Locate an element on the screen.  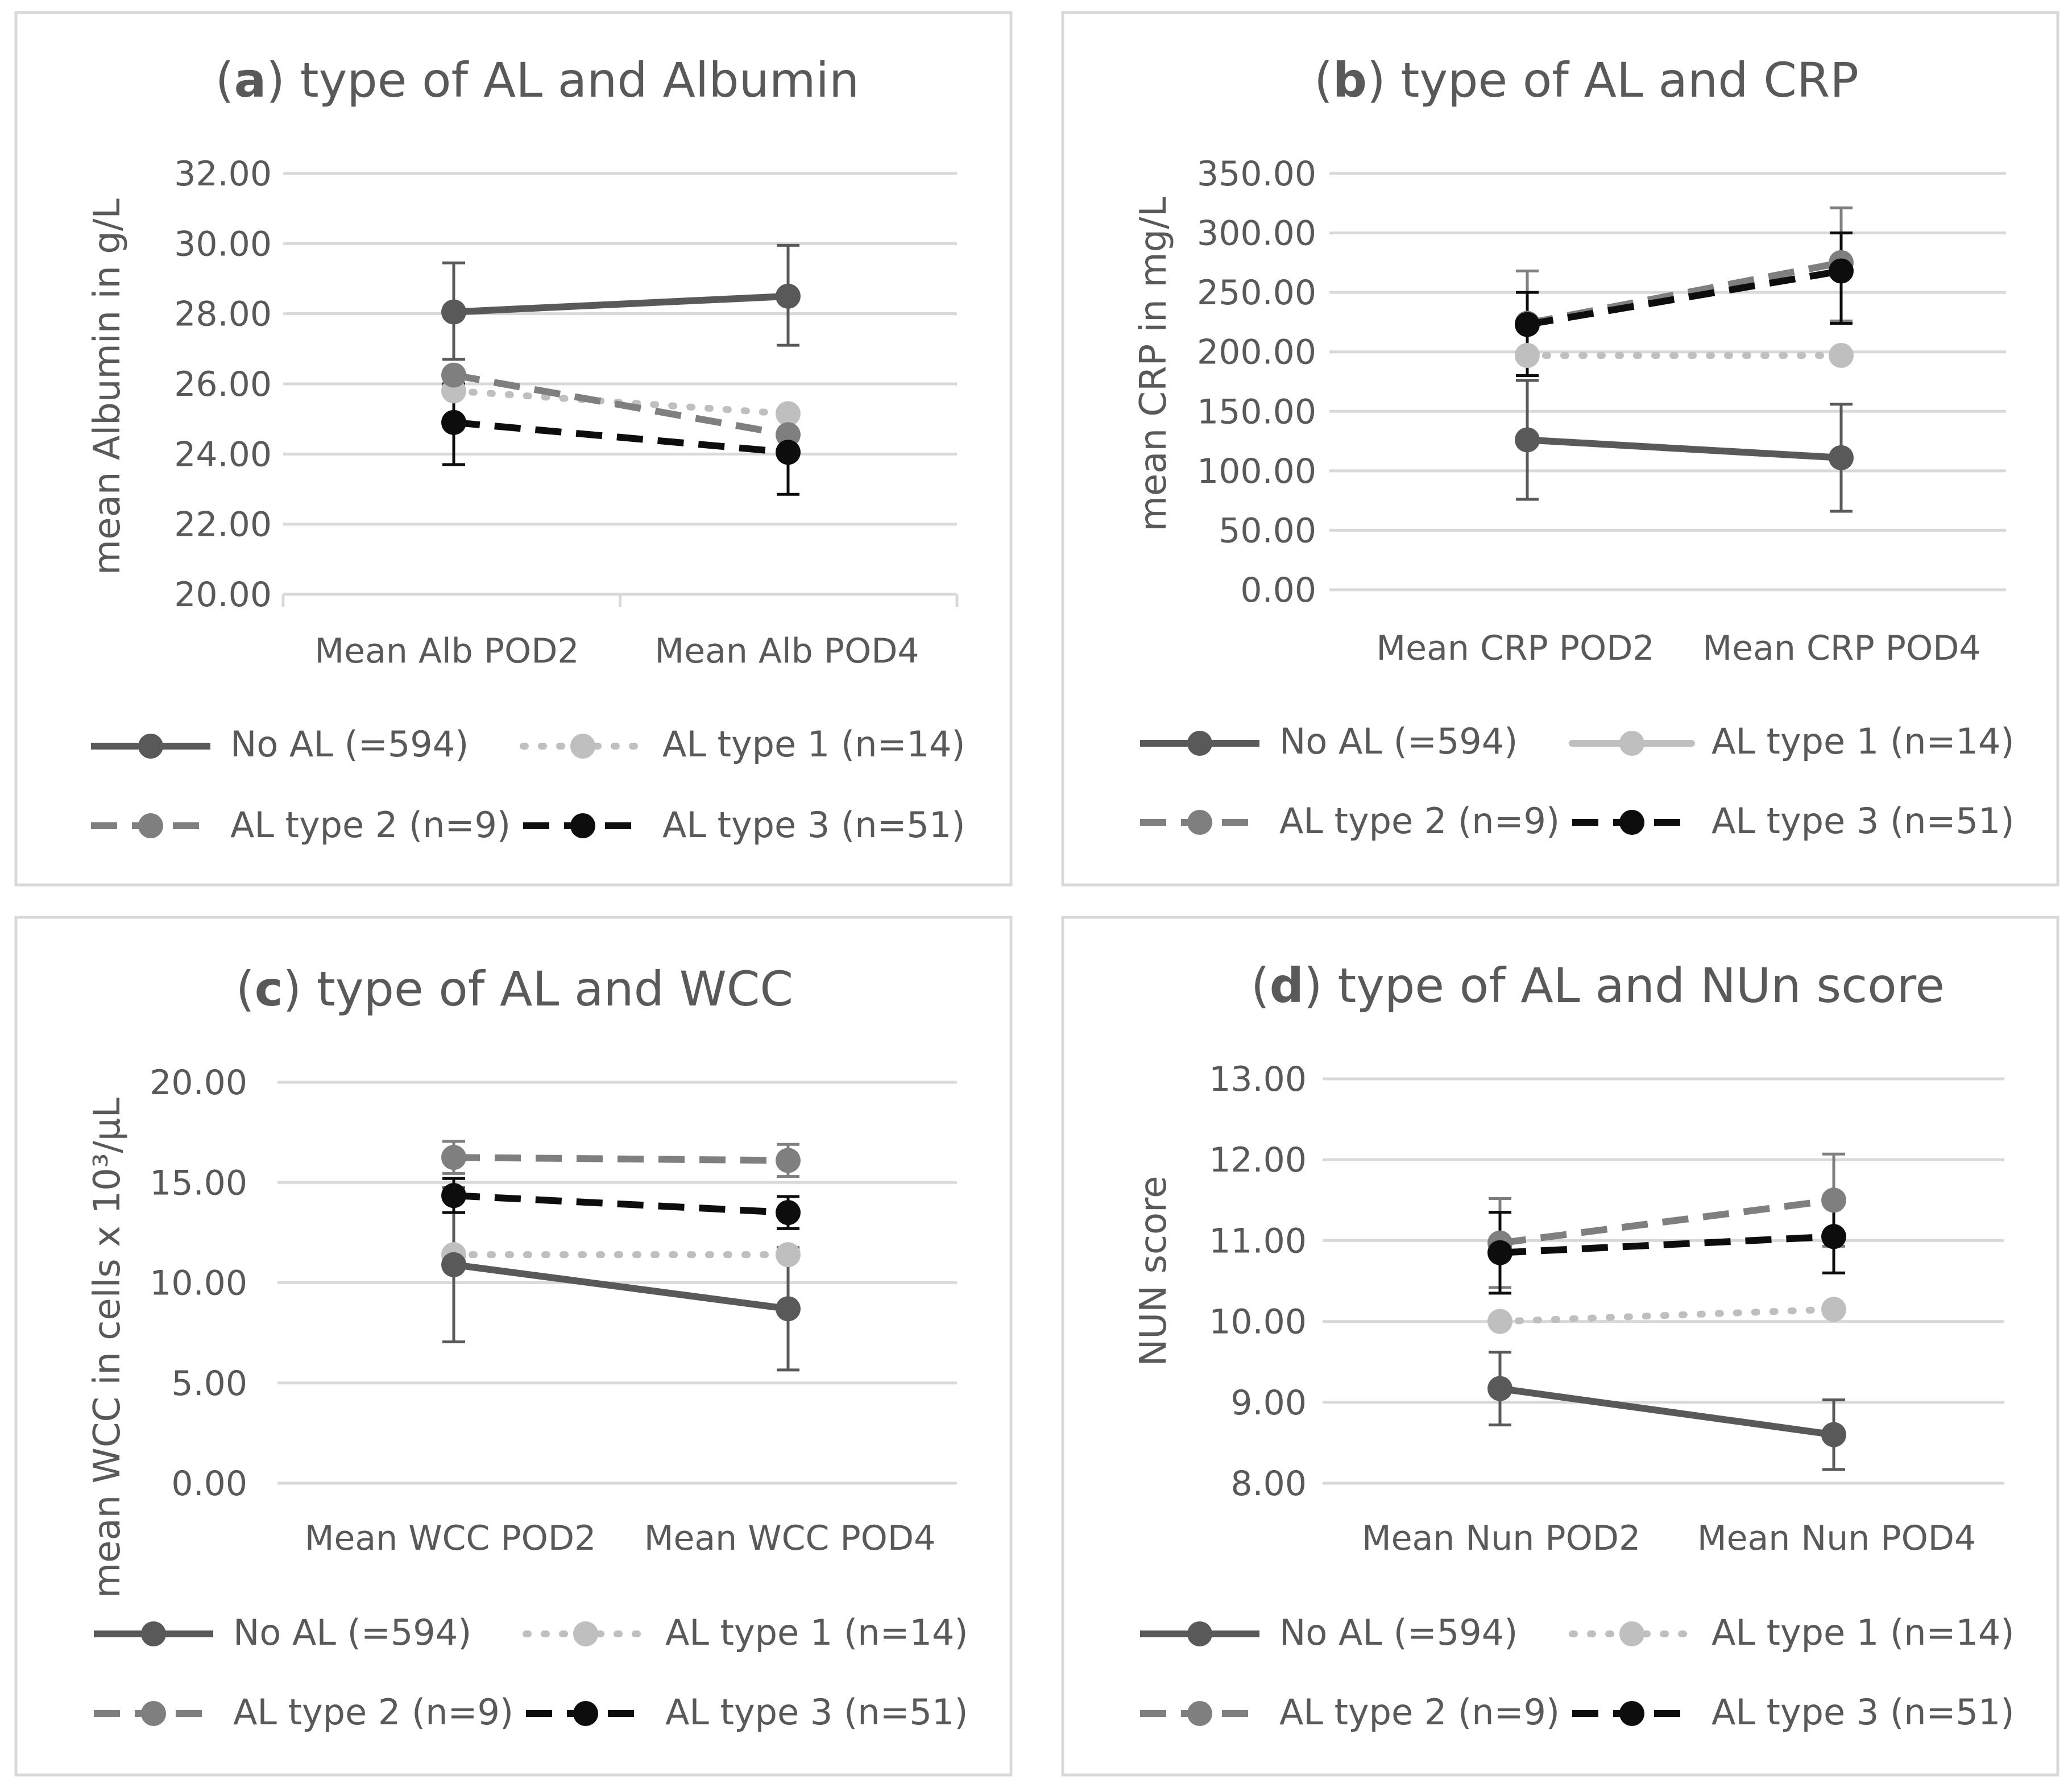
panel-d-legend-marker-no-al is located at coordinates (1199, 1633).